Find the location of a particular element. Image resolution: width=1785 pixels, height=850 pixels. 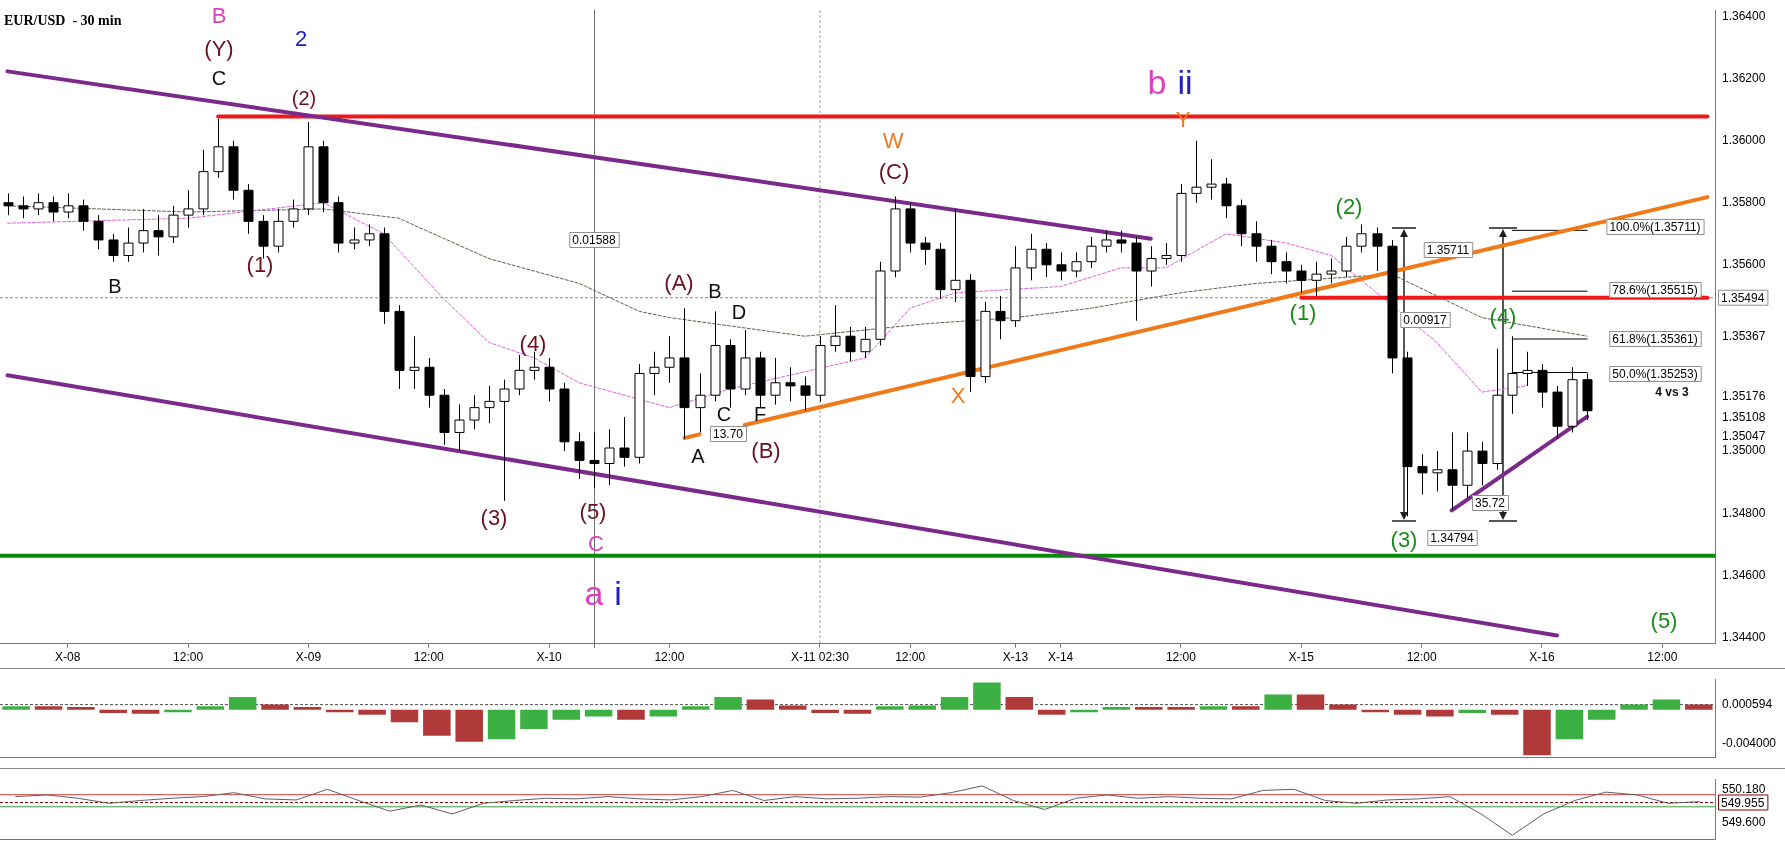

y-tick-label: 0.000594 is located at coordinates (1747, 703).